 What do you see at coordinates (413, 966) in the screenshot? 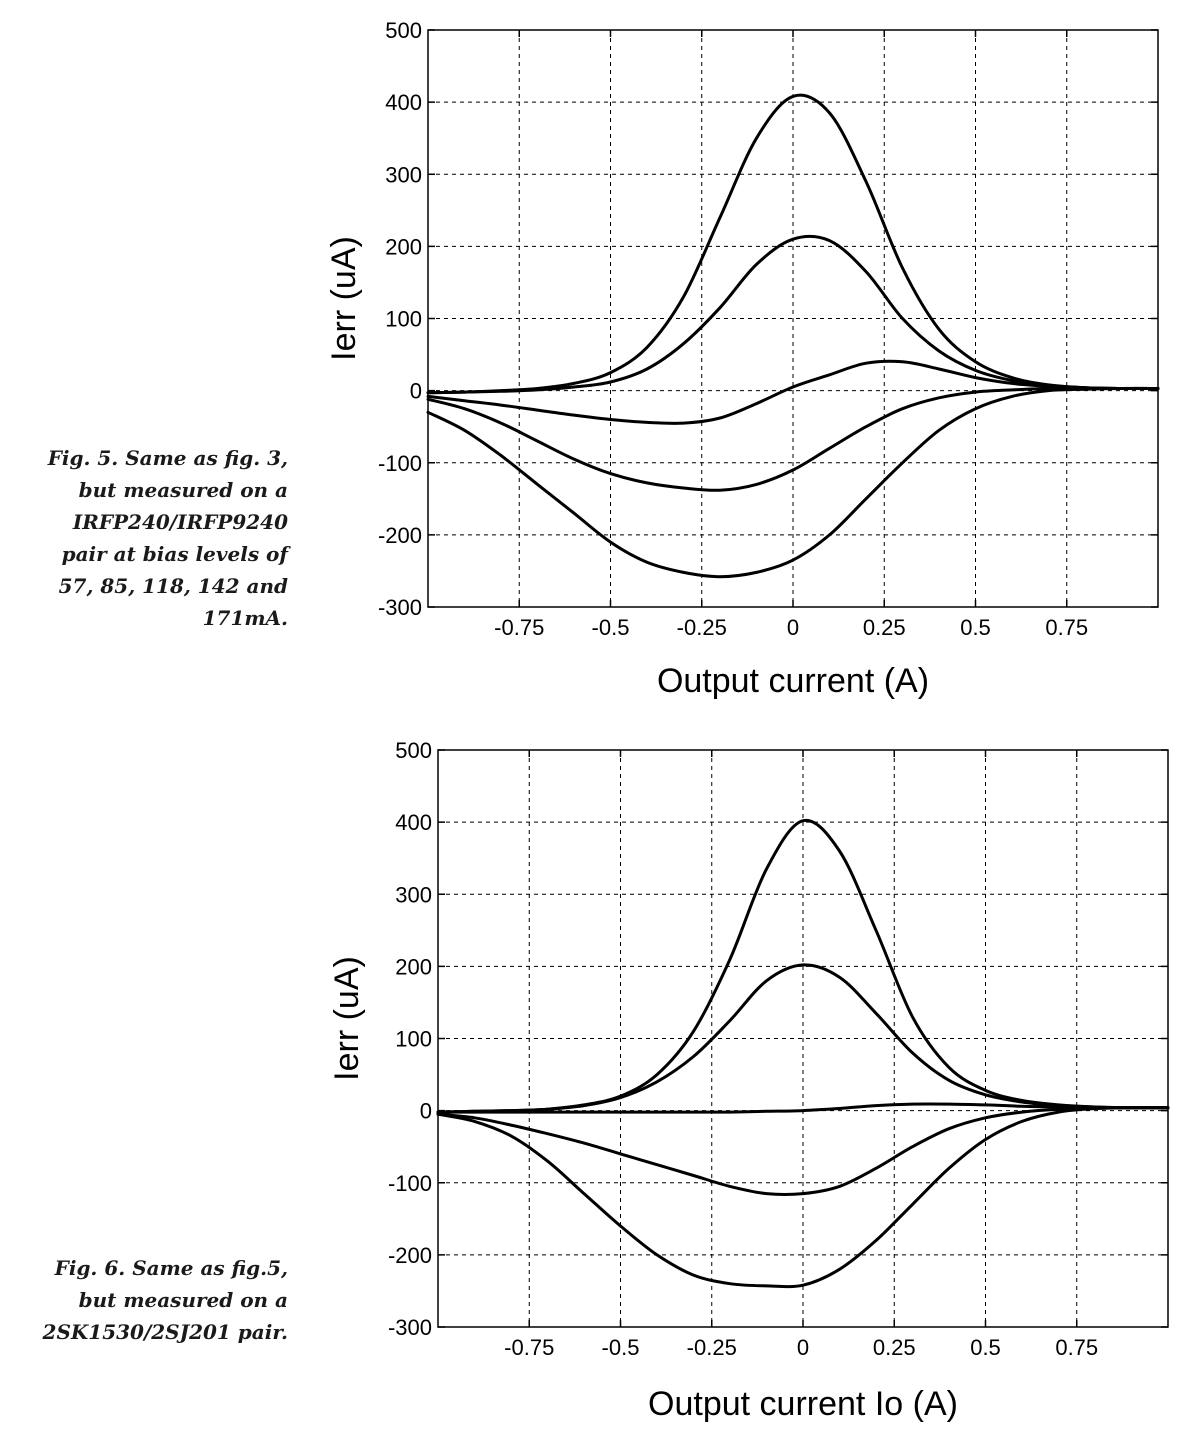
I see `fig6-y-tick-label-5: 200` at bounding box center [413, 966].